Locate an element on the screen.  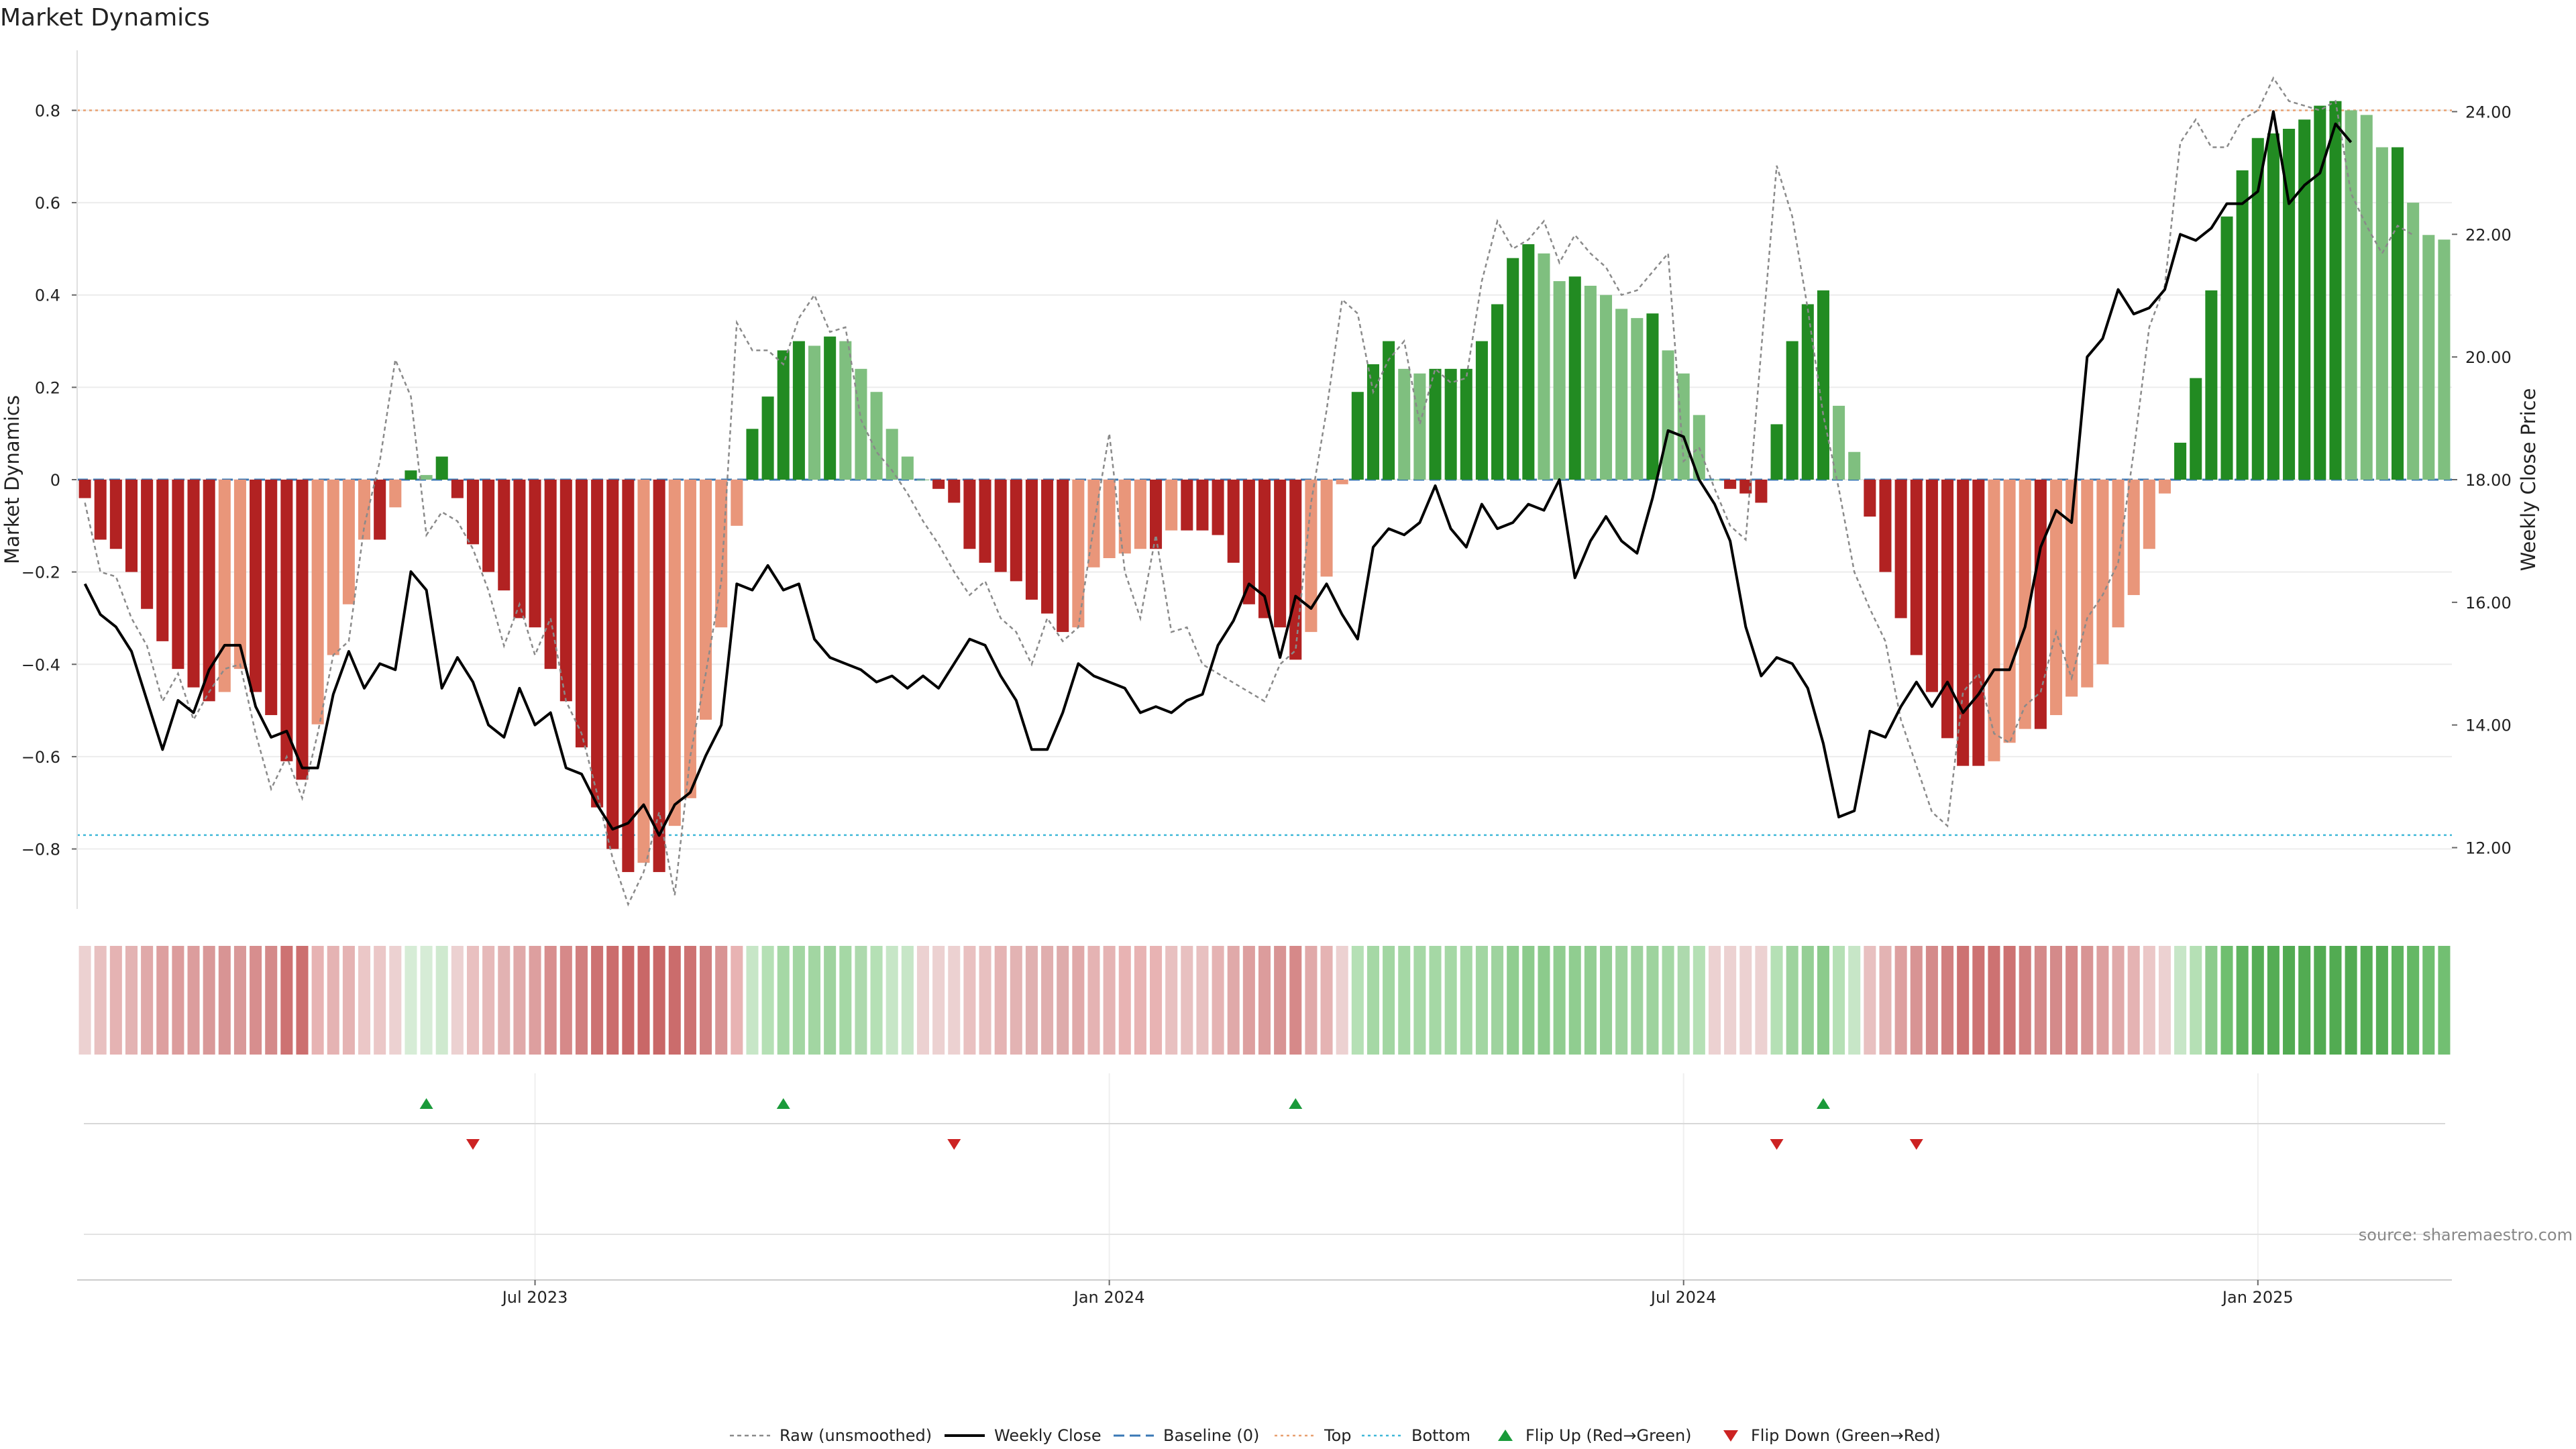
y-tick-label-left: −0.8 is located at coordinates (40, 850).